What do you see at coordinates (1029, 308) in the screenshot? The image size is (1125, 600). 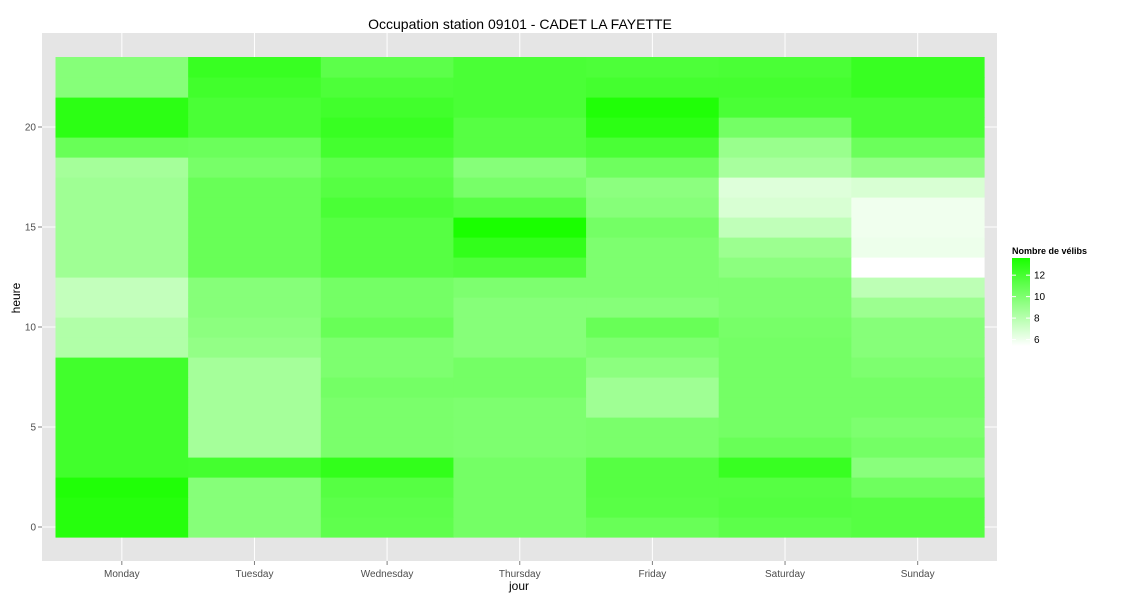 I see `legend-ticks: 6 8 10 12` at bounding box center [1029, 308].